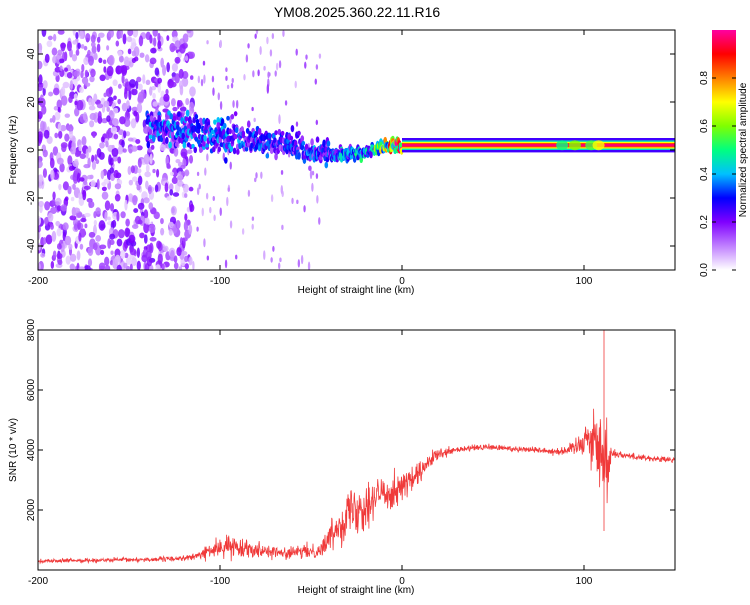 The height and width of the screenshot is (605, 750). What do you see at coordinates (704, 222) in the screenshot?
I see `colorbar-tick-label: 0.2` at bounding box center [704, 222].